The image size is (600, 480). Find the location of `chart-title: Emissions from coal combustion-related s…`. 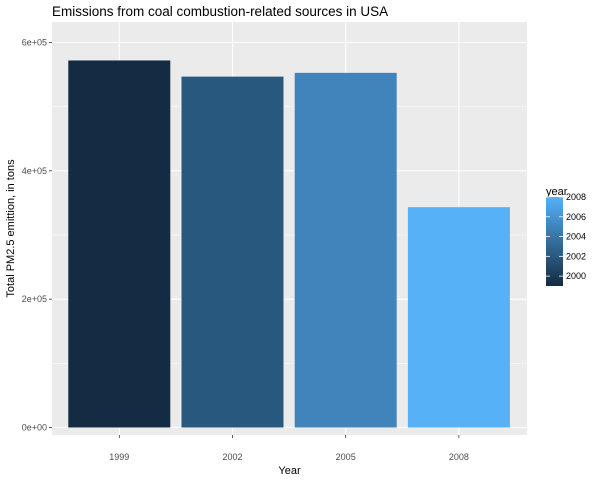

chart-title: Emissions from coal combustion-related s… is located at coordinates (220, 11).